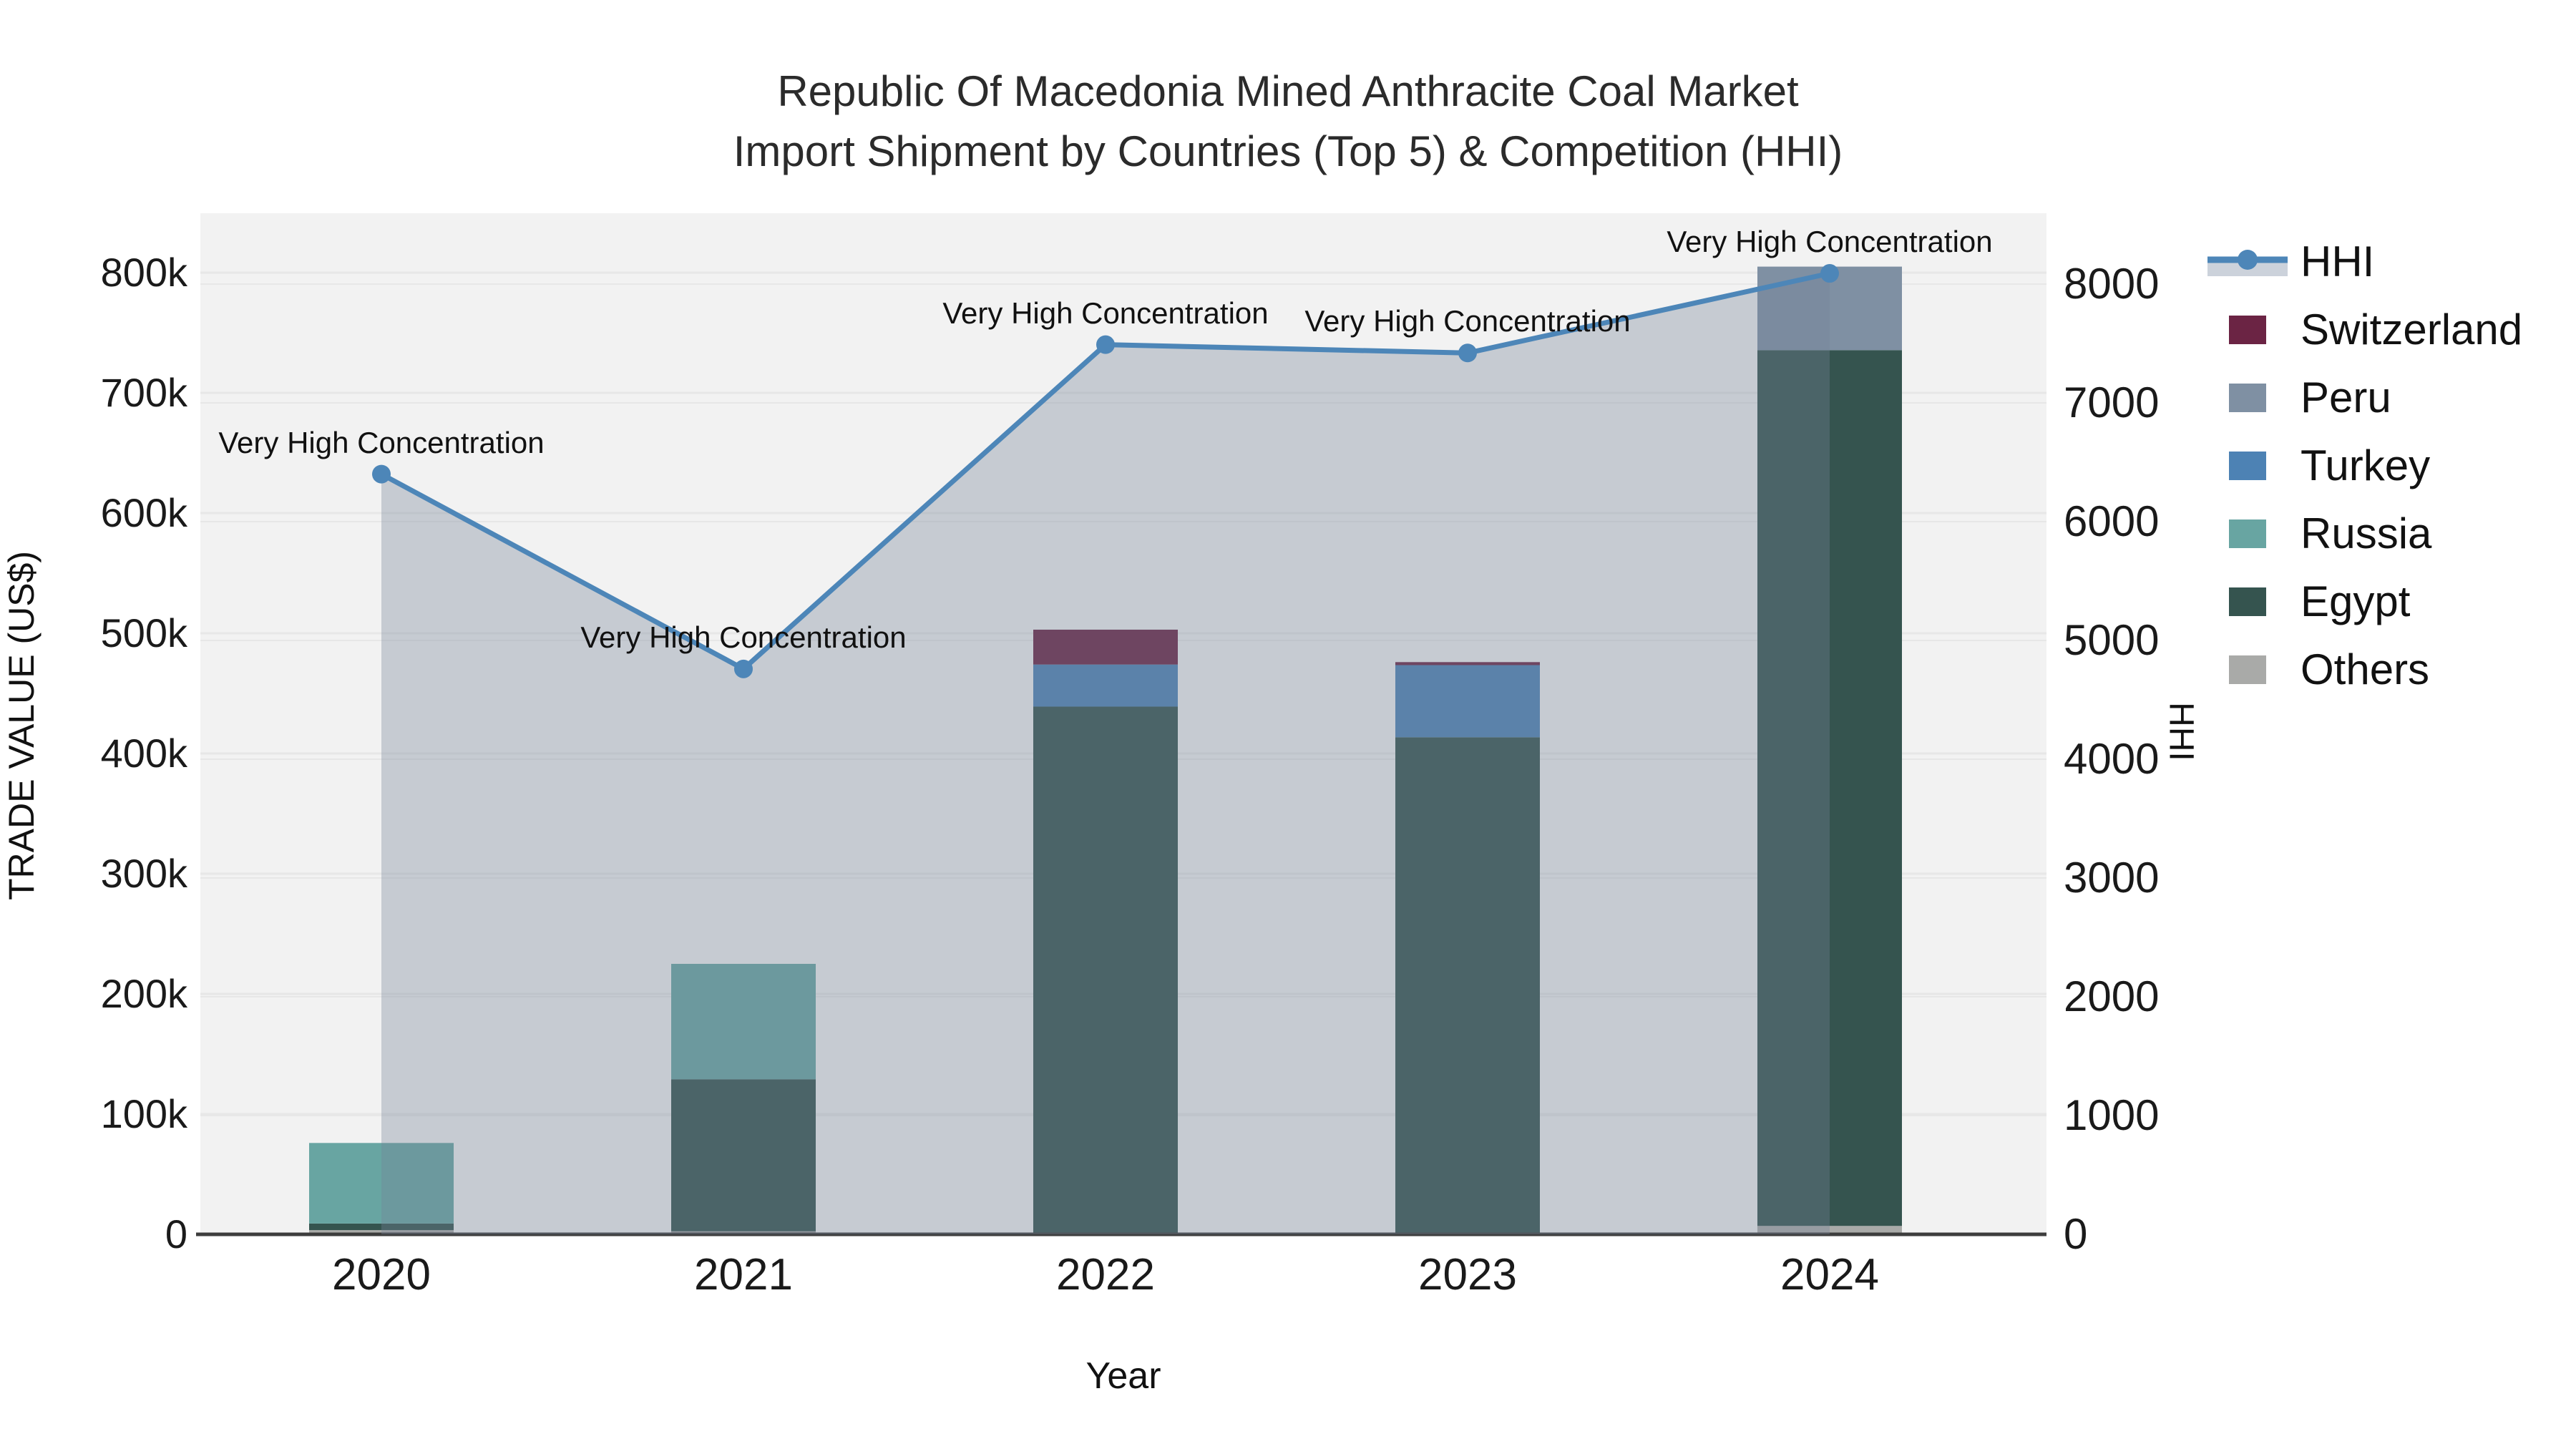  I want to click on x-tick-2022: 2022, so click(1105, 1274).